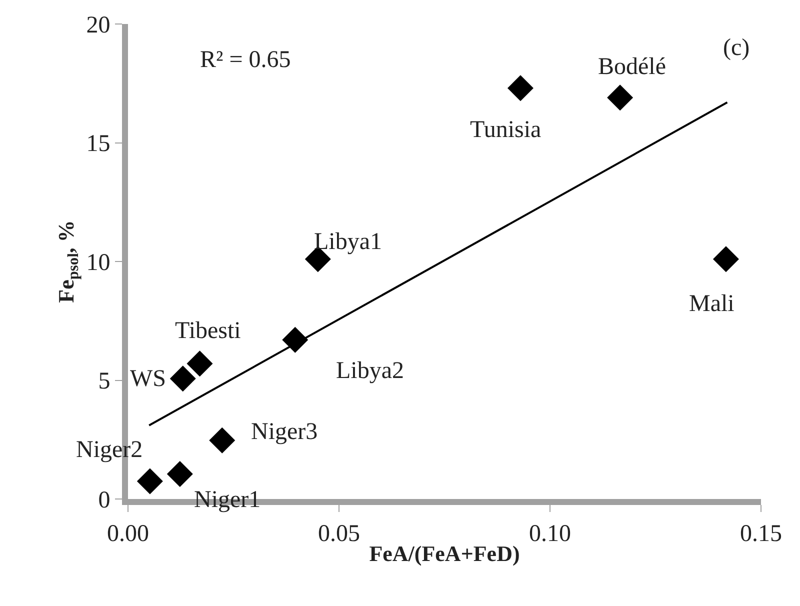  Describe the element at coordinates (245, 60) in the screenshot. I see `annotation: R² = 0.65` at that location.